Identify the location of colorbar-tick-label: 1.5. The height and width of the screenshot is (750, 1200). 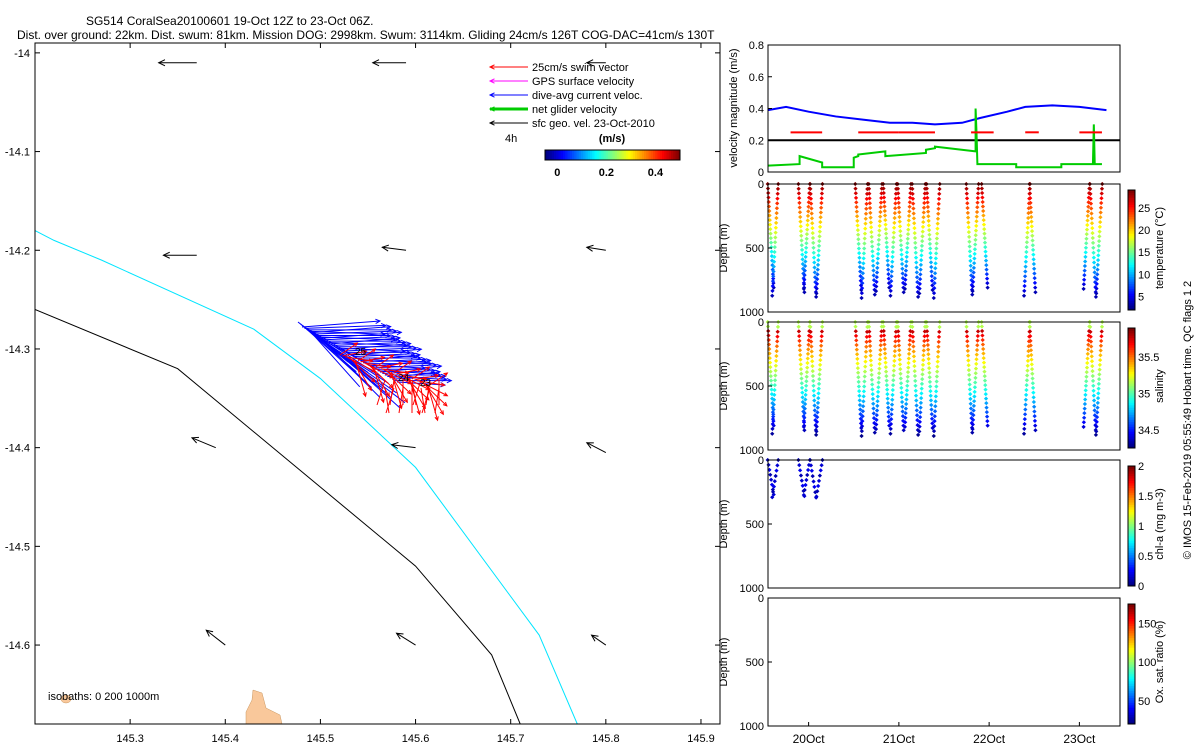
(1145, 497).